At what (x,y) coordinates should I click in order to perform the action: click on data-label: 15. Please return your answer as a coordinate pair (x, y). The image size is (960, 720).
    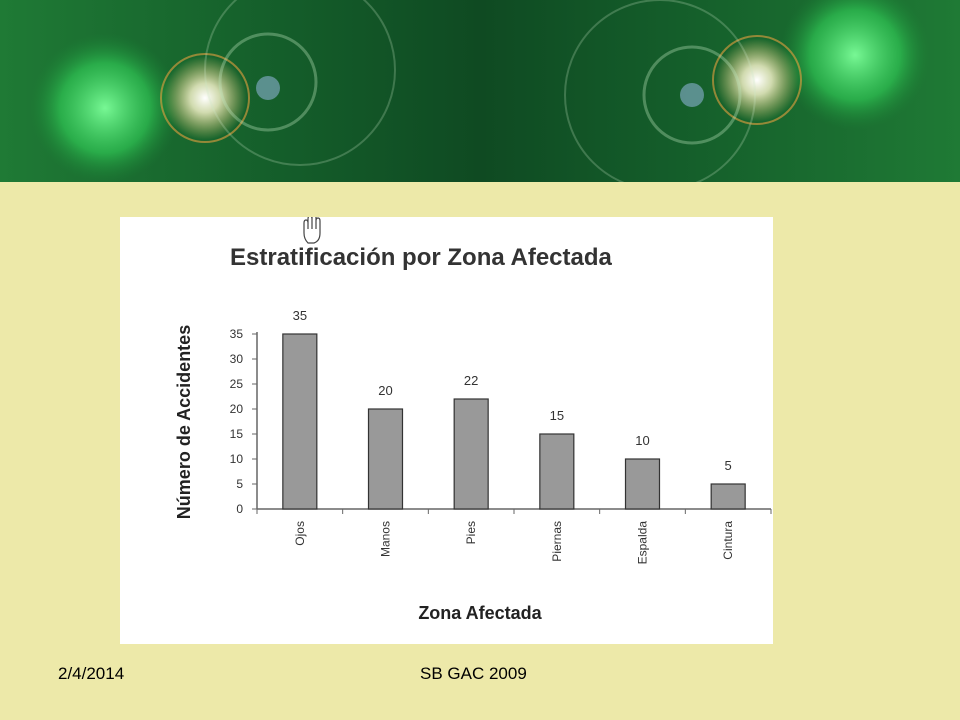
    Looking at the image, I should click on (557, 415).